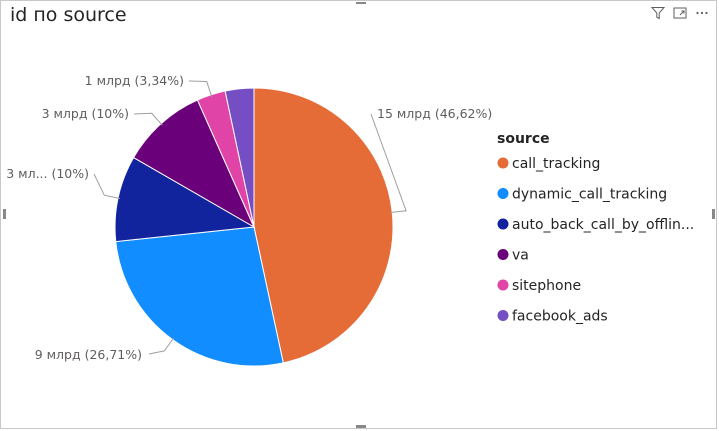  Describe the element at coordinates (134, 80) in the screenshot. I see `data-label-sitephone: 1 млрд (3,34%)` at that location.